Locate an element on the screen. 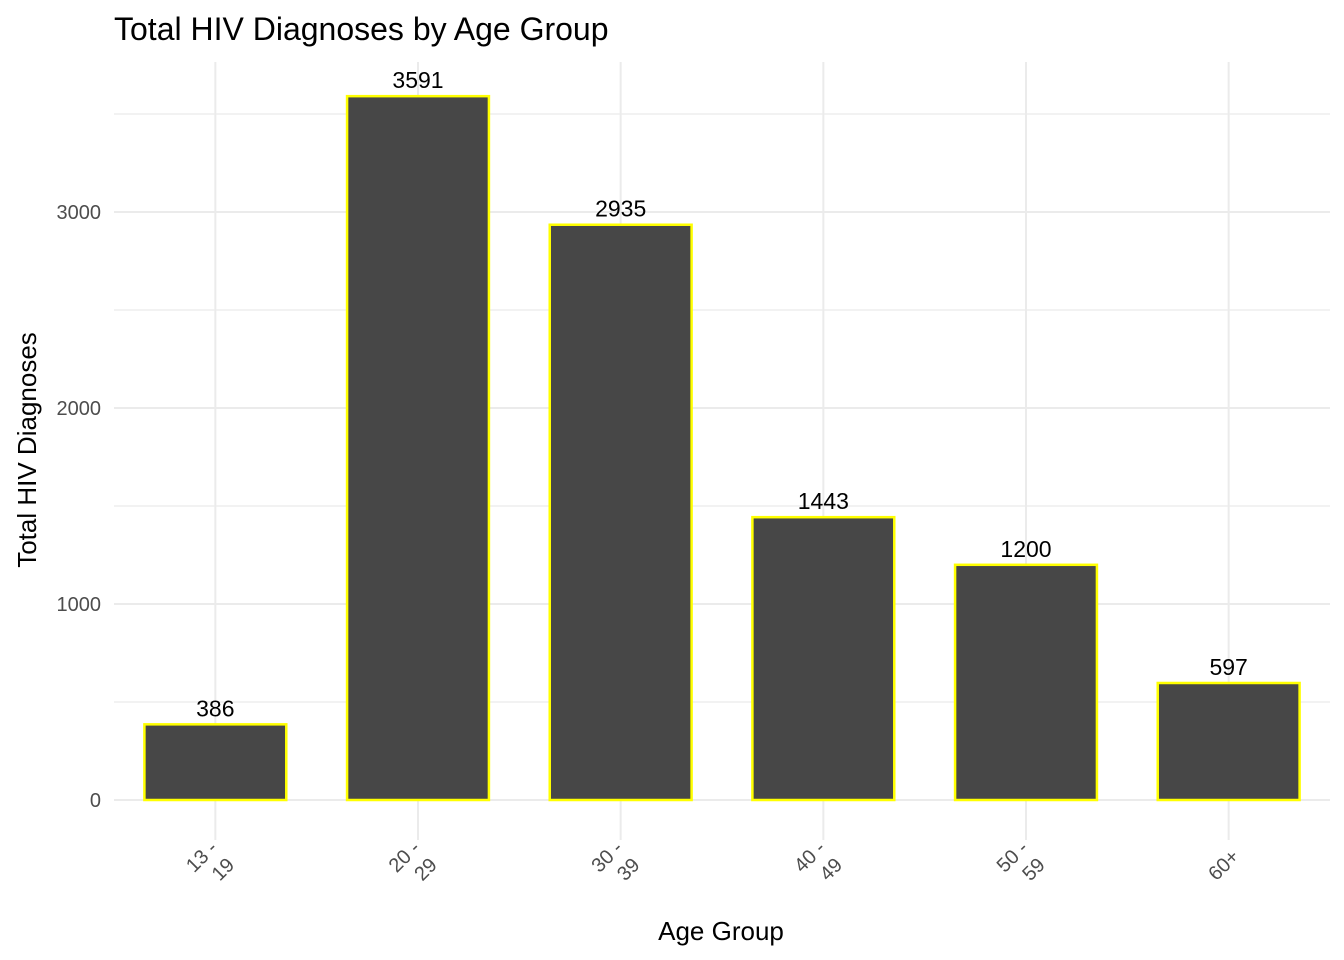 The height and width of the screenshot is (960, 1344). y-axis-title: Total HIV Diagnoses is located at coordinates (27, 450).